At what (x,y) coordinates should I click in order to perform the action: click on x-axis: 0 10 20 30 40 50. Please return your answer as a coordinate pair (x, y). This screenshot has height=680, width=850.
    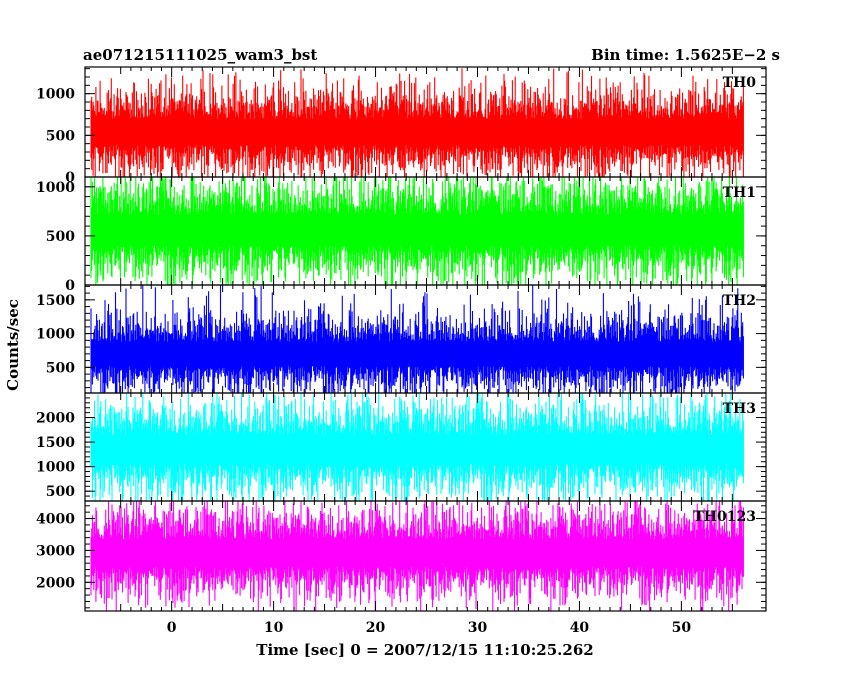
    Looking at the image, I should click on (429, 628).